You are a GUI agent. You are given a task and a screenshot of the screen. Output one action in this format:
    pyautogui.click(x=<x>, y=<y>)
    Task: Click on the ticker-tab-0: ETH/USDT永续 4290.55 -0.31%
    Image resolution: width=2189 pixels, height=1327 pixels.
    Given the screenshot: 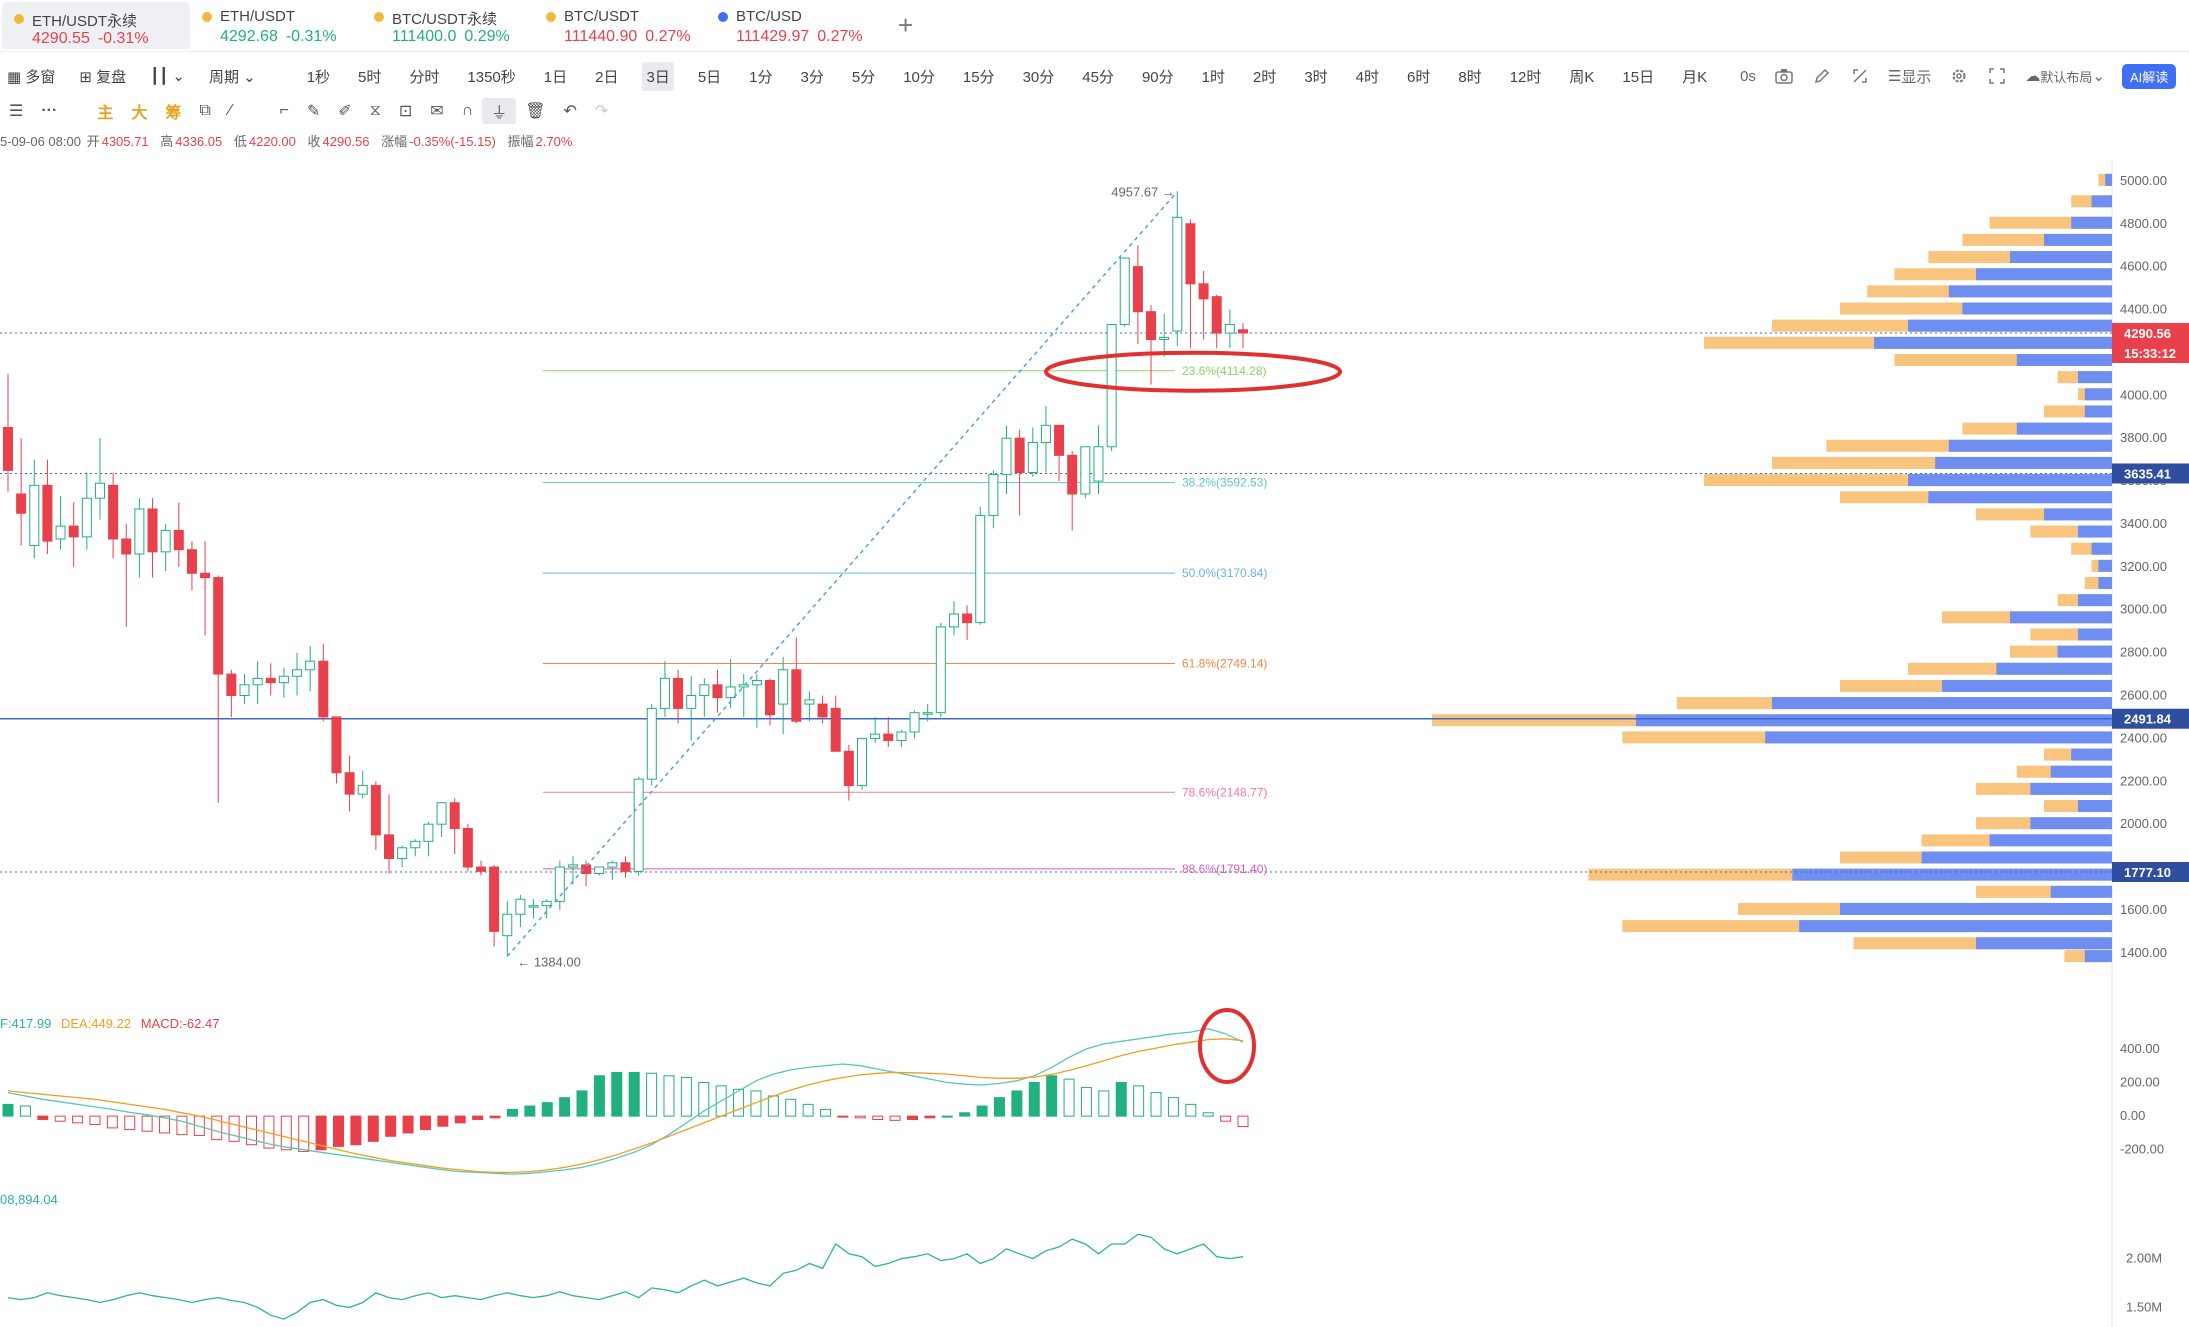 What is the action you would take?
    pyautogui.click(x=96, y=25)
    